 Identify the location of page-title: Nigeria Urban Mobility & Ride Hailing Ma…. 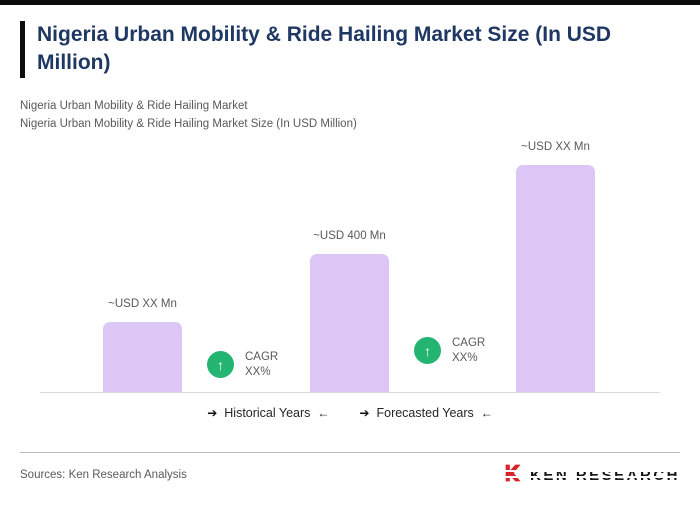
(350, 49).